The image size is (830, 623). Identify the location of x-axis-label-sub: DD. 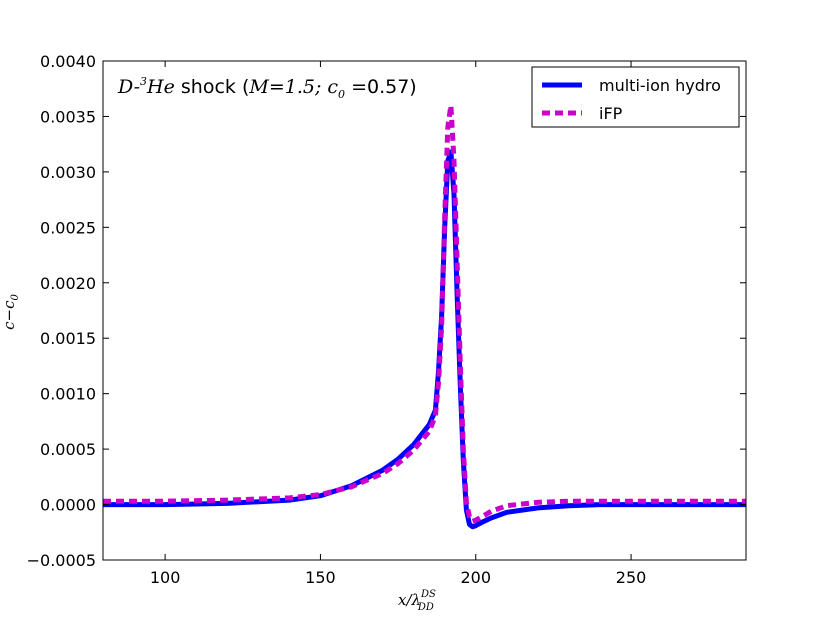
(425, 607).